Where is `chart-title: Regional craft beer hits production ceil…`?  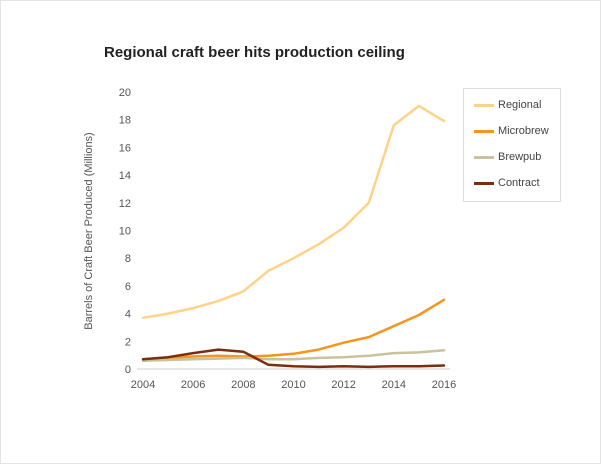 chart-title: Regional craft beer hits production ceil… is located at coordinates (254, 52).